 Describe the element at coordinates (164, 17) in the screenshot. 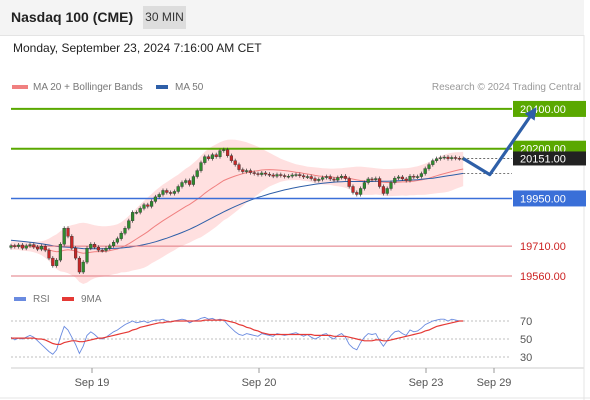

I see `timeframe-badge: 30 MIN` at that location.